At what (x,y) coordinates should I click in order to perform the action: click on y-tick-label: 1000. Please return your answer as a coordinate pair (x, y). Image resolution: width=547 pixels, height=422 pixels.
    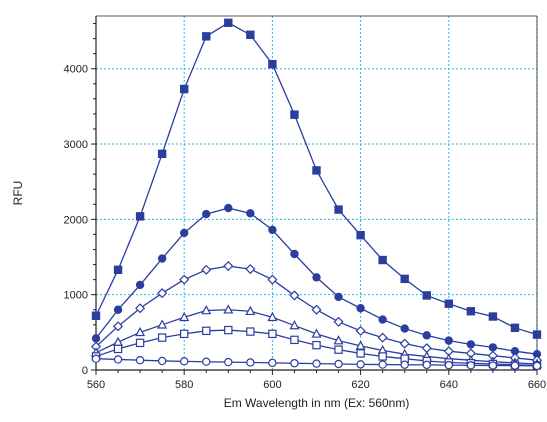
    Looking at the image, I should click on (76, 296).